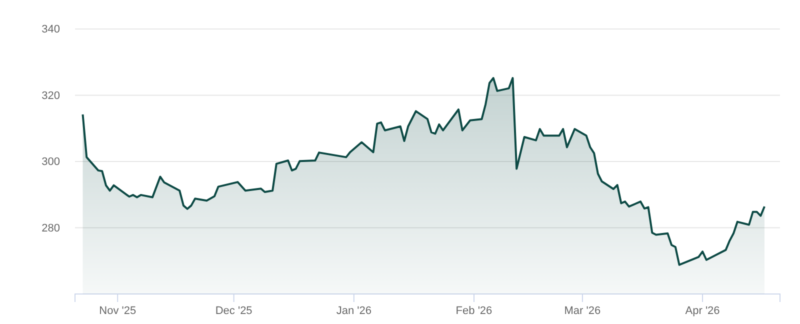 The image size is (800, 324). I want to click on x-tick-label: Dec '25, so click(233, 310).